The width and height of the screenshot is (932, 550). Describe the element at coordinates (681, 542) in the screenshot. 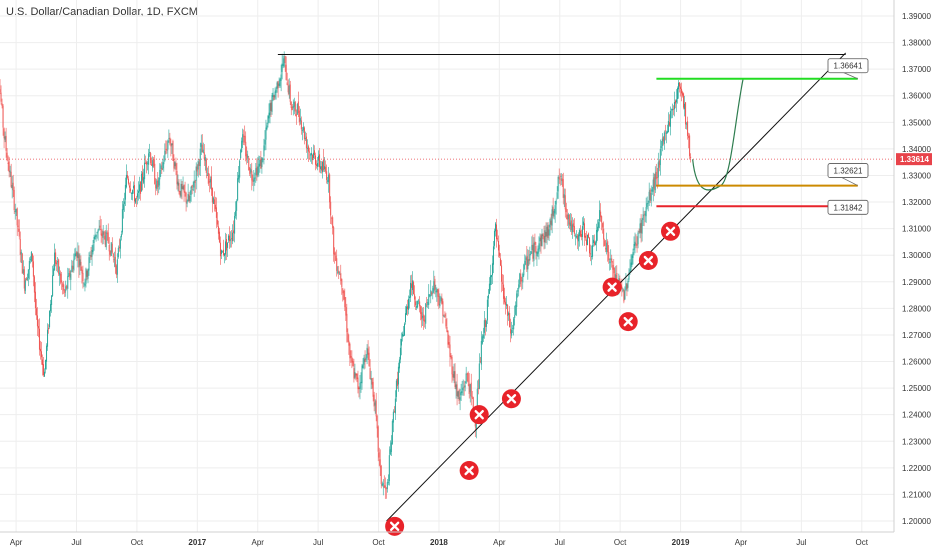

I see `x-tick-label: 2019` at that location.